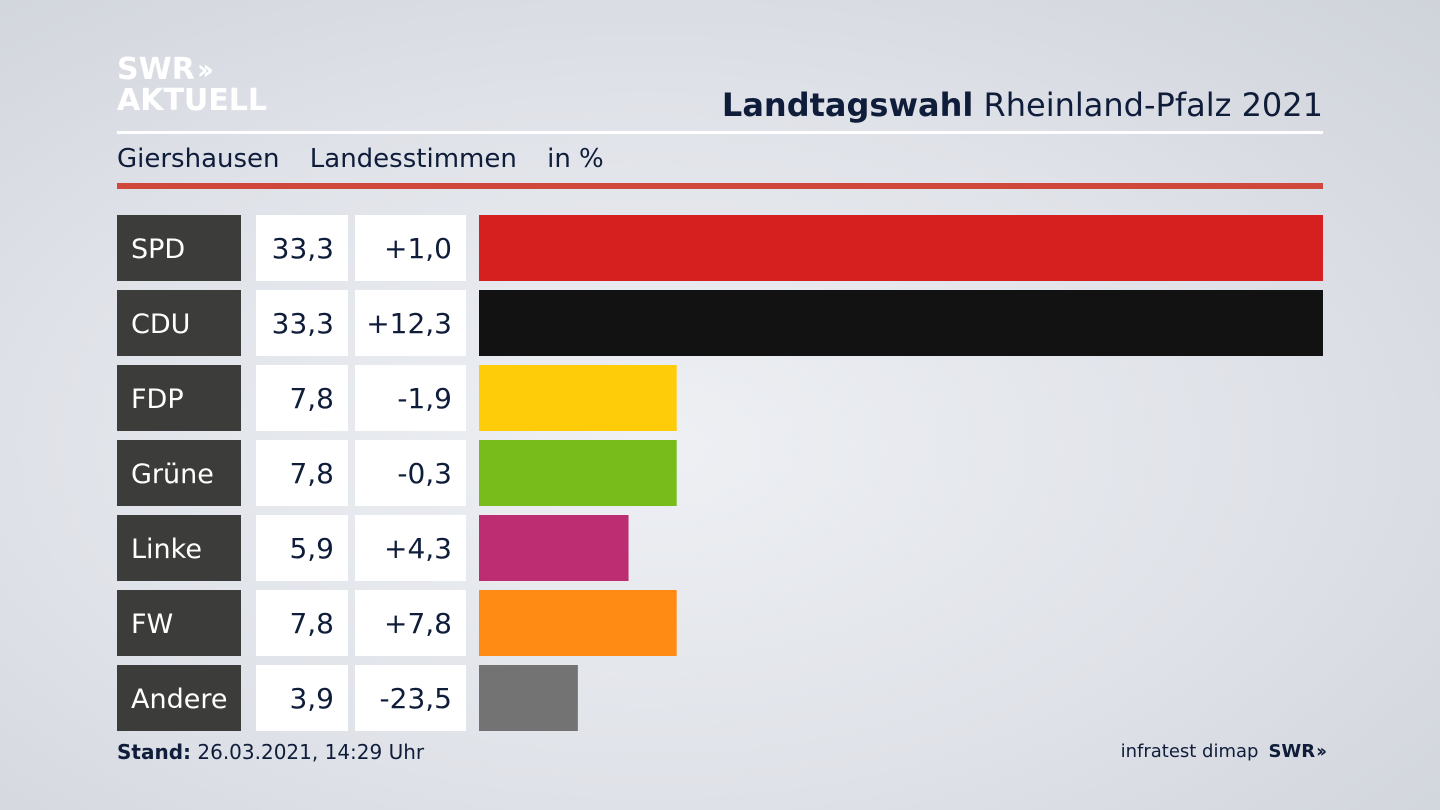 This screenshot has height=810, width=1440. What do you see at coordinates (192, 100) in the screenshot?
I see `logo-line-2: AKTUELL` at bounding box center [192, 100].